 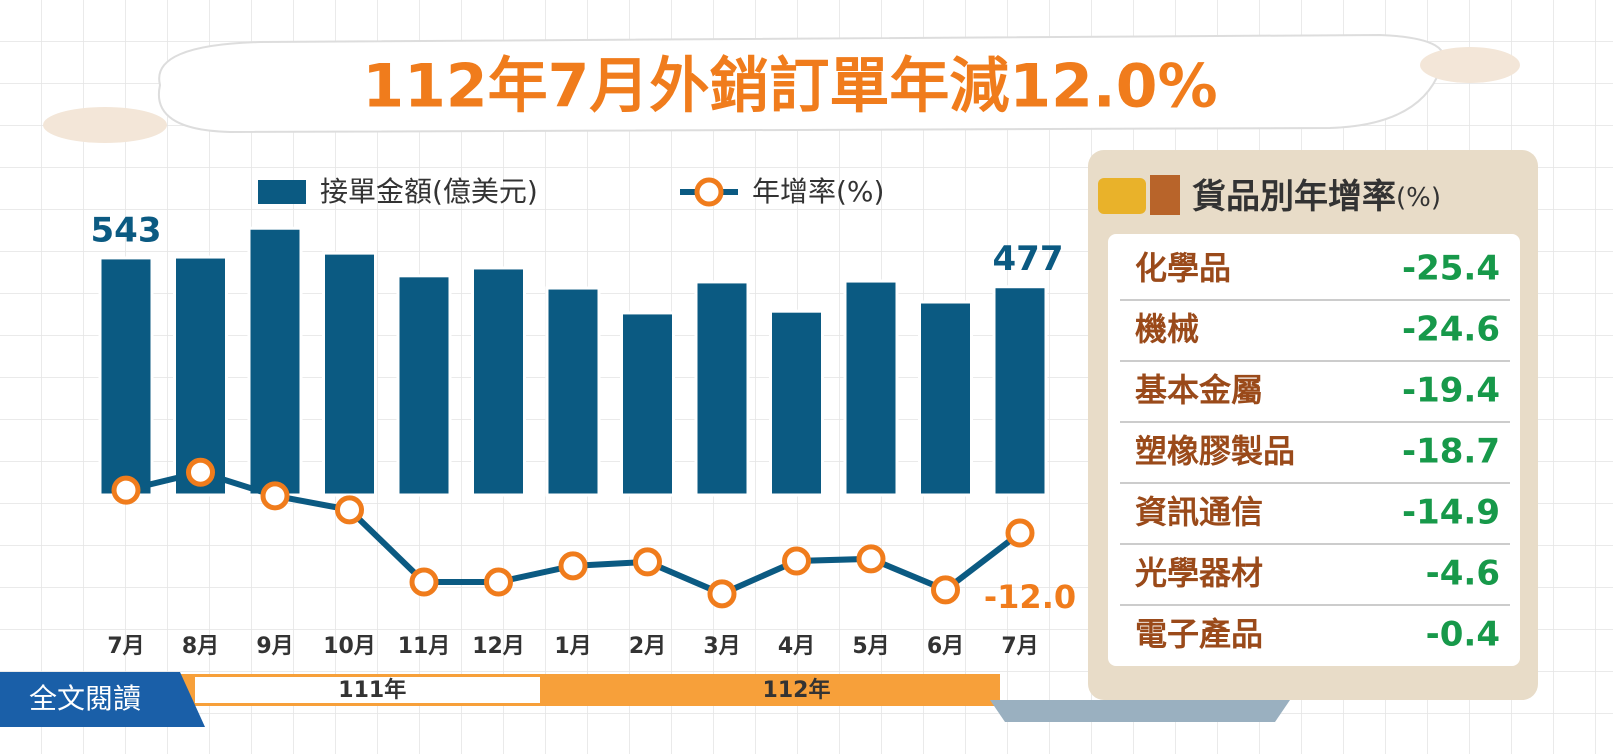 I want to click on legend-swatch, so click(x=282, y=192).